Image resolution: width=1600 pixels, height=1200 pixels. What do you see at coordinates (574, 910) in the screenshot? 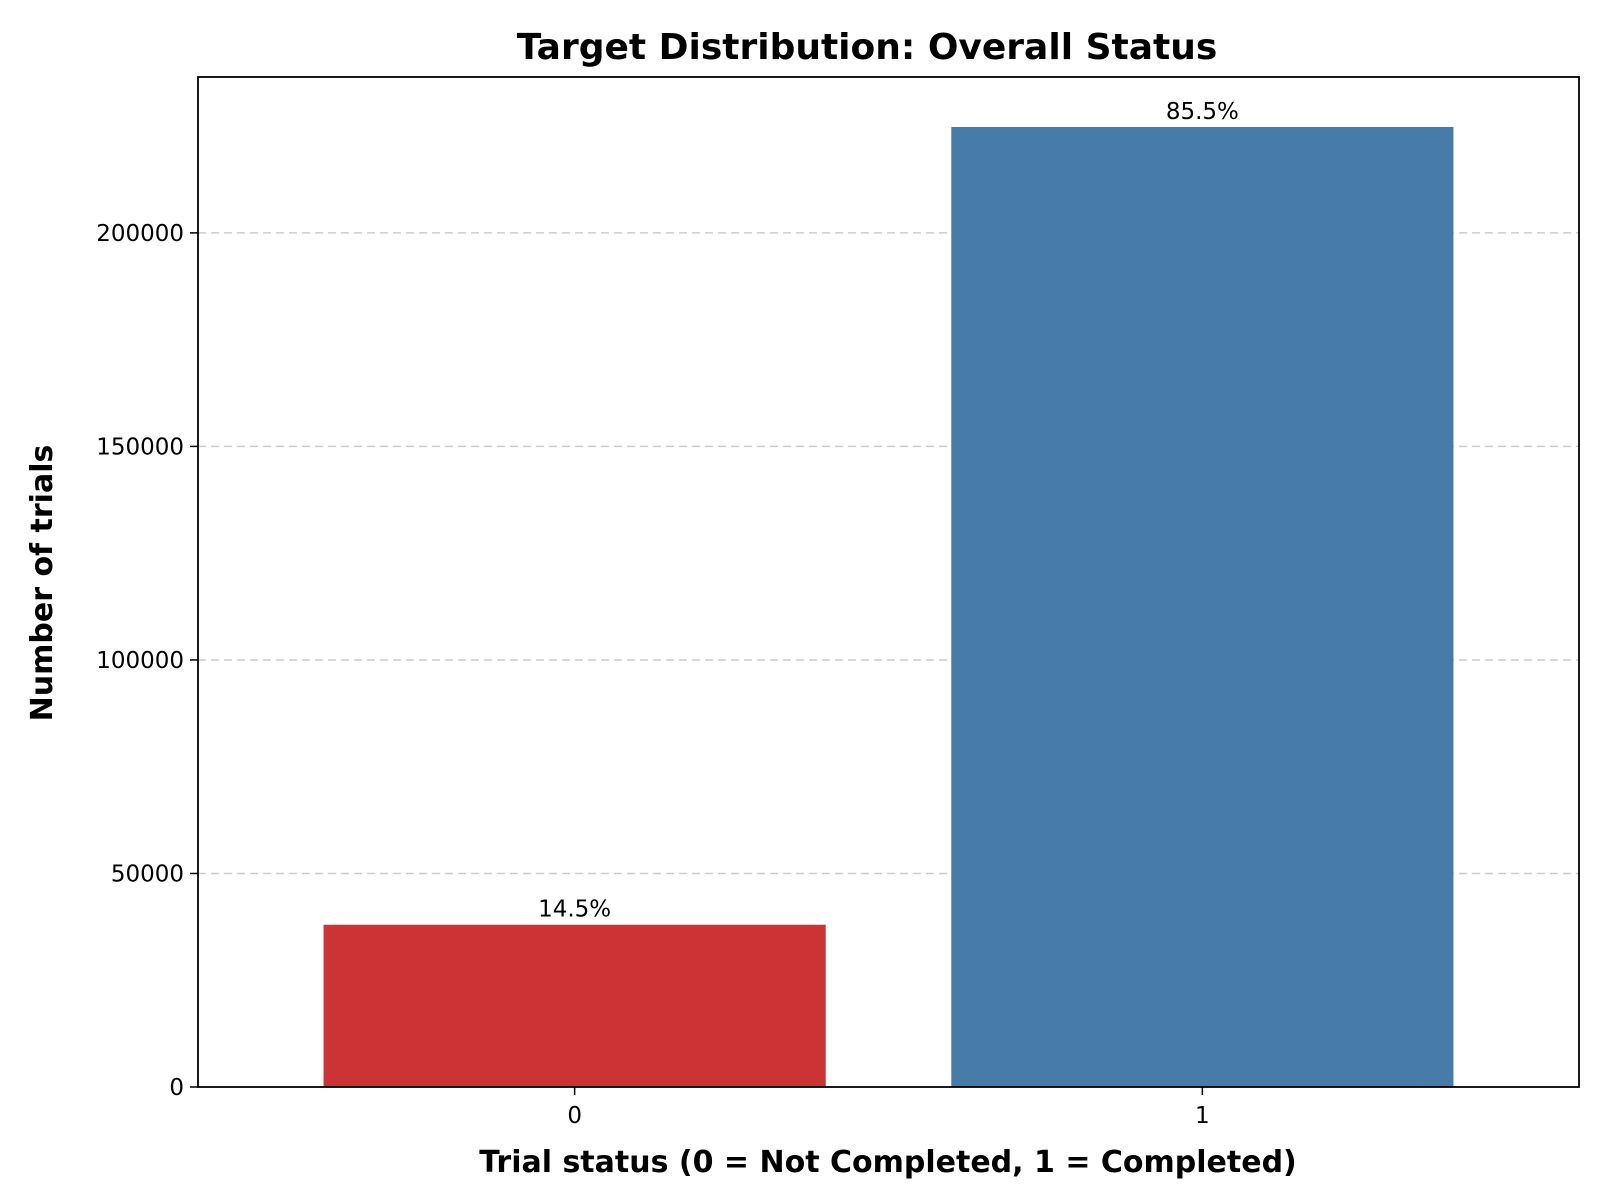
I see `data-label-0: 14.5%` at bounding box center [574, 910].